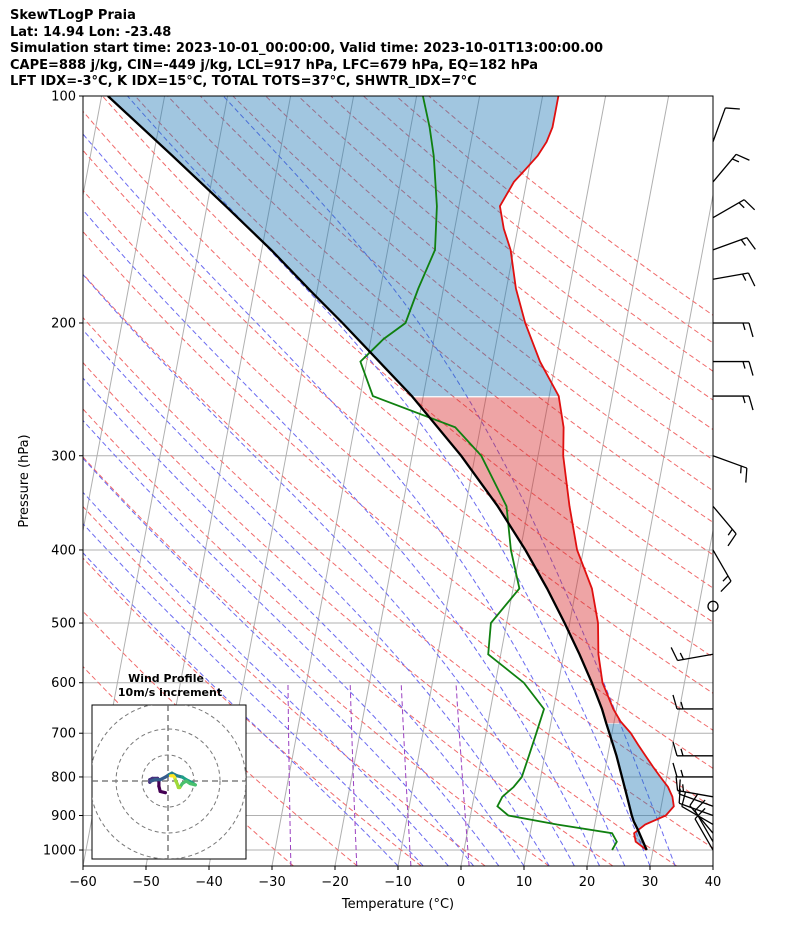 This screenshot has height=937, width=794. Describe the element at coordinates (24, 480) in the screenshot. I see `y-axis-label: Pressure (hPa)` at that location.